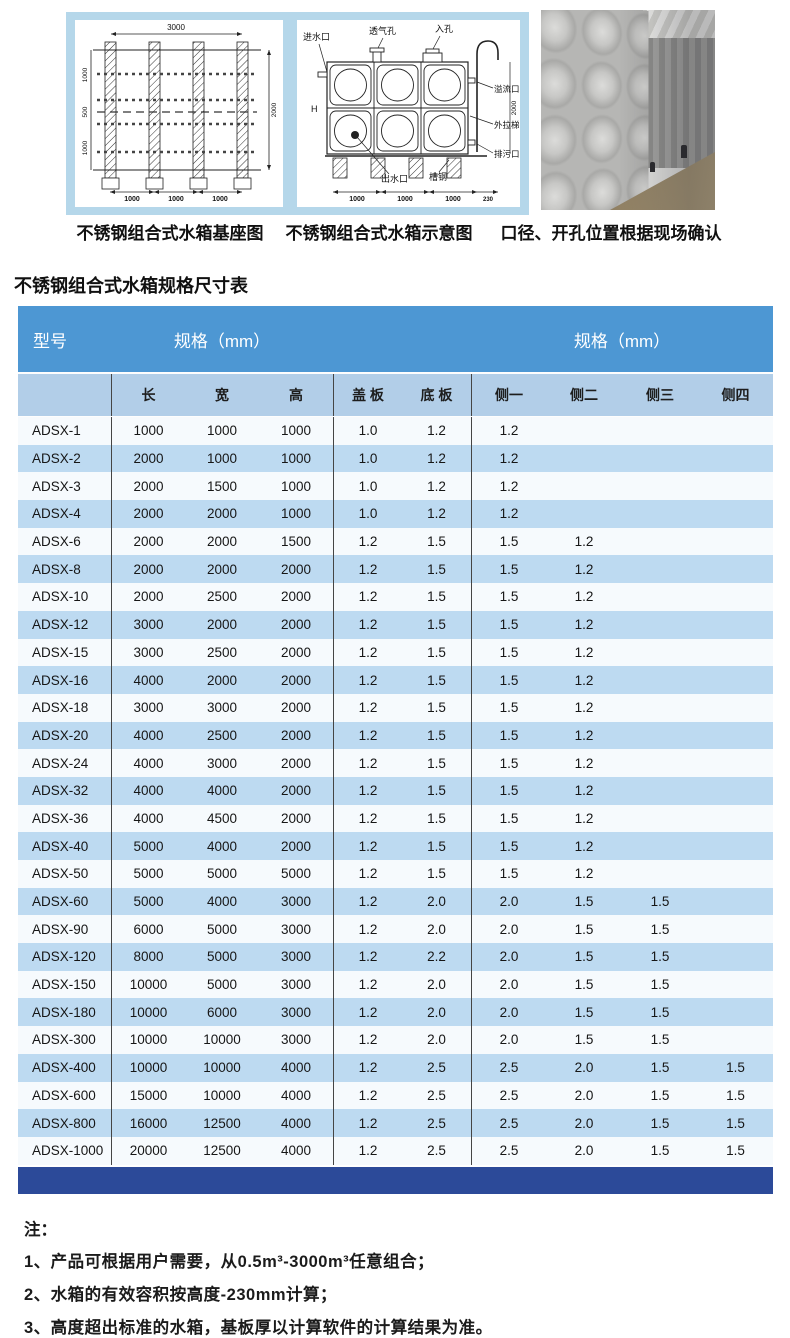  I want to click on table-row: ADSX-16 4000 2000 2000 1.2 1.5 1.5 1.2, so click(395, 680).